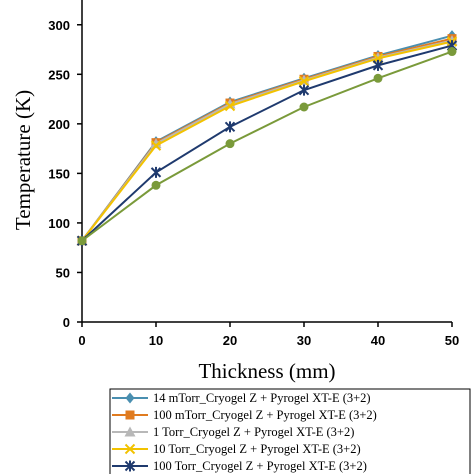  What do you see at coordinates (452, 340) in the screenshot?
I see `x-tick-label: 50` at bounding box center [452, 340].